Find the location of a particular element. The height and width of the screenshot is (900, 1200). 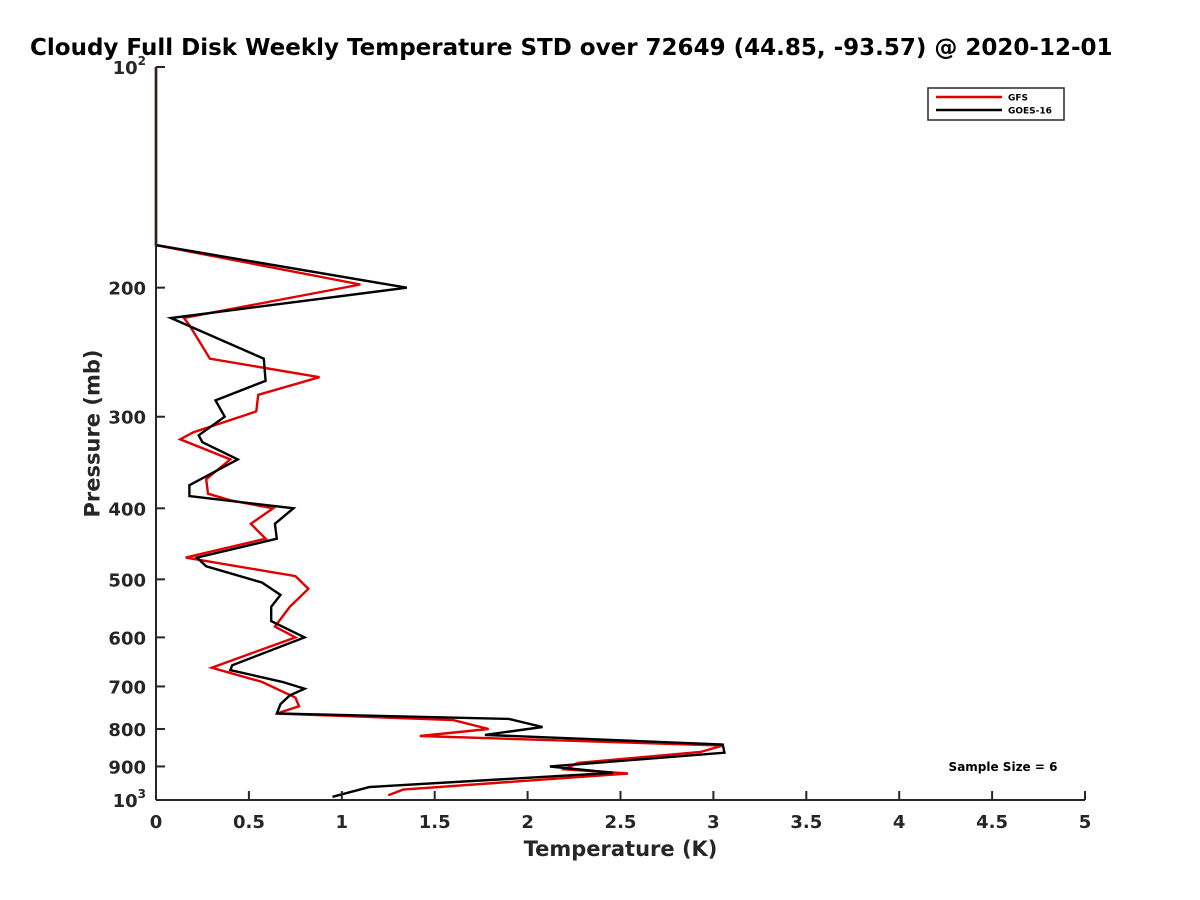

x-tick-label: 2 is located at coordinates (527, 822).